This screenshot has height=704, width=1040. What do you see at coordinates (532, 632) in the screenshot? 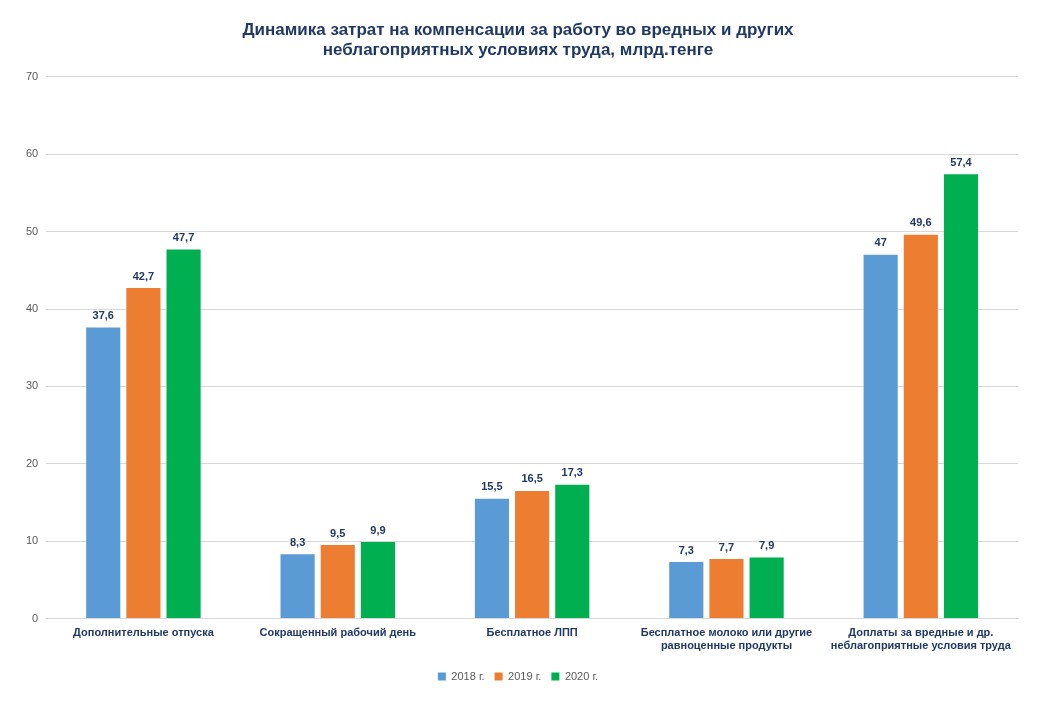
I see `x-tick-label: Бесплатное ЛПП` at bounding box center [532, 632].